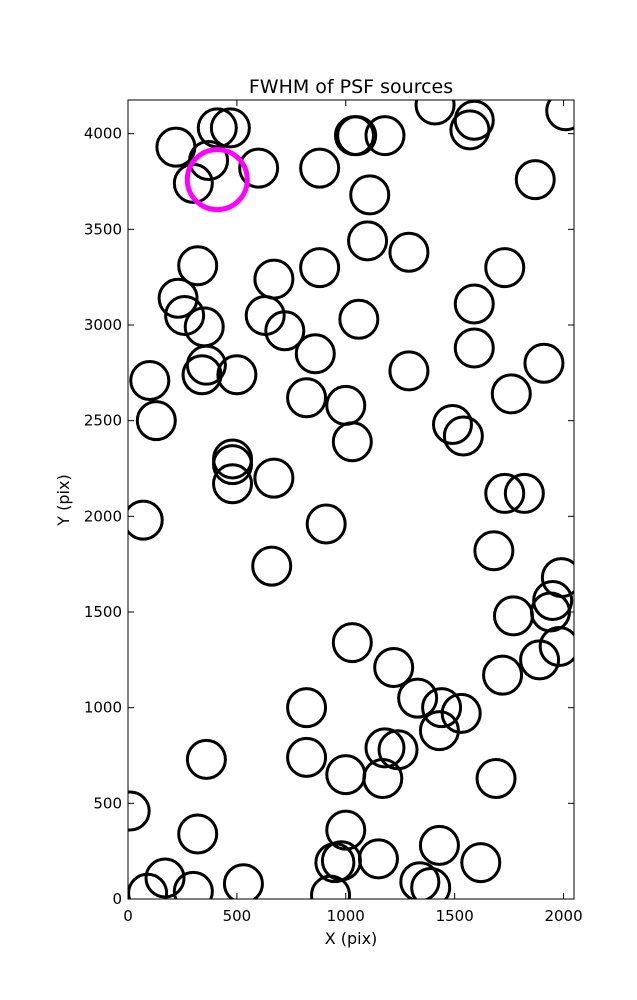  Describe the element at coordinates (103, 516) in the screenshot. I see `y-tick-label: 2000` at that location.